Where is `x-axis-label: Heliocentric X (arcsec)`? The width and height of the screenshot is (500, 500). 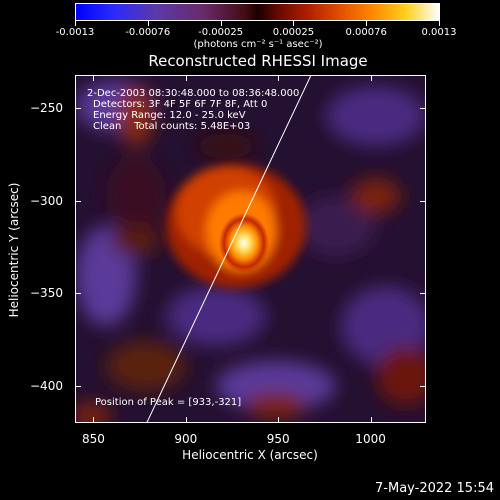
x-axis-label: Heliocentric X (arcsec) is located at coordinates (250, 455).